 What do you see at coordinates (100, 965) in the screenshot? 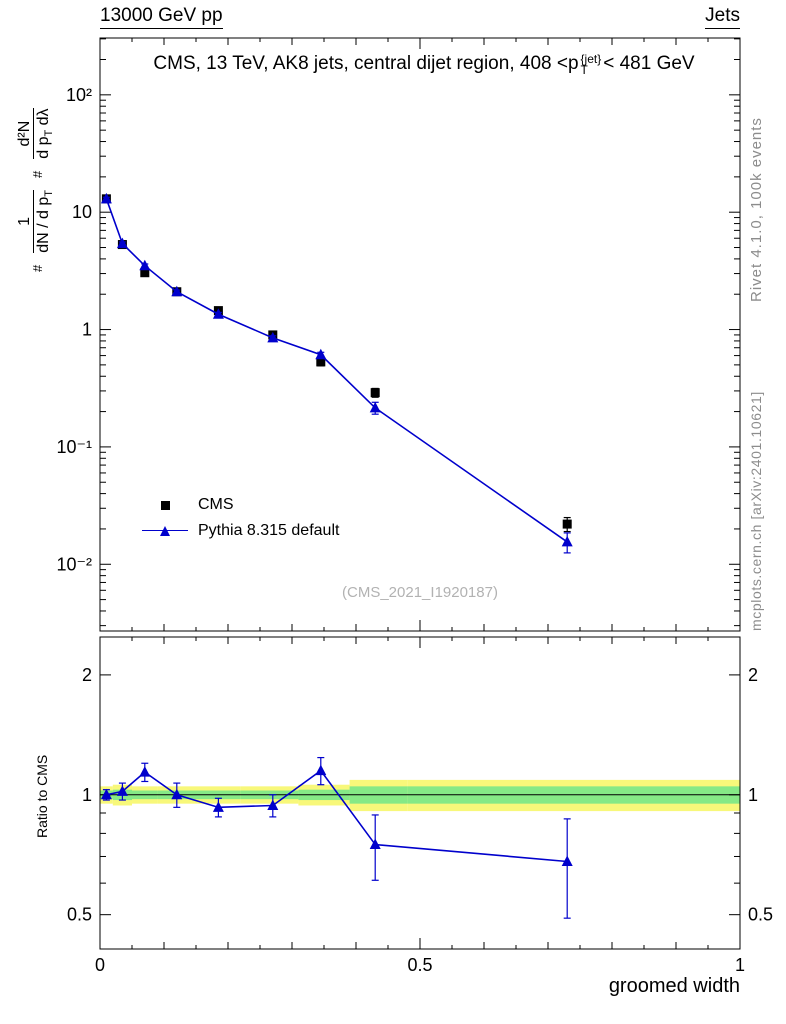
I see `svg-text: 0` at bounding box center [100, 965].